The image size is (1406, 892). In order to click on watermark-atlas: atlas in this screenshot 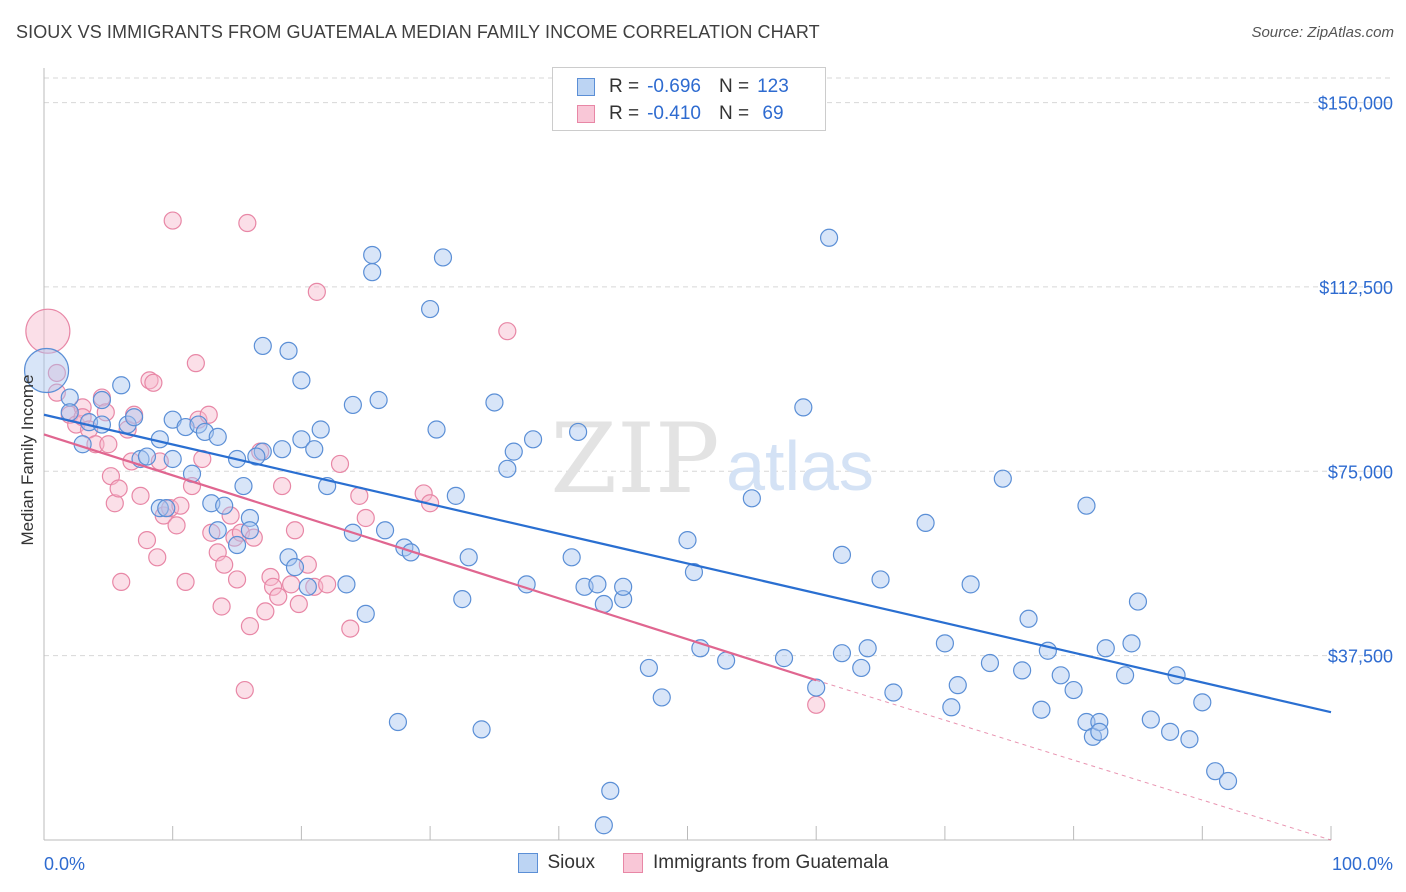, I will do `click(800, 466)`.